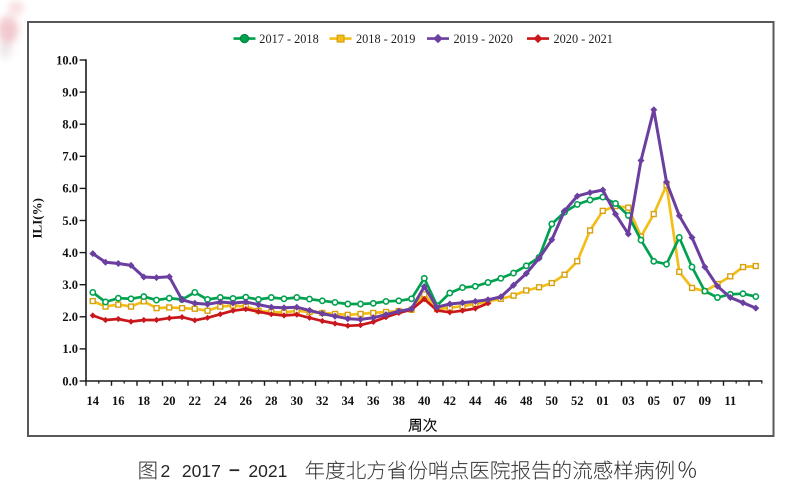 Image resolution: width=800 pixels, height=500 pixels. What do you see at coordinates (220, 401) in the screenshot?
I see `svg-text: 24` at bounding box center [220, 401].